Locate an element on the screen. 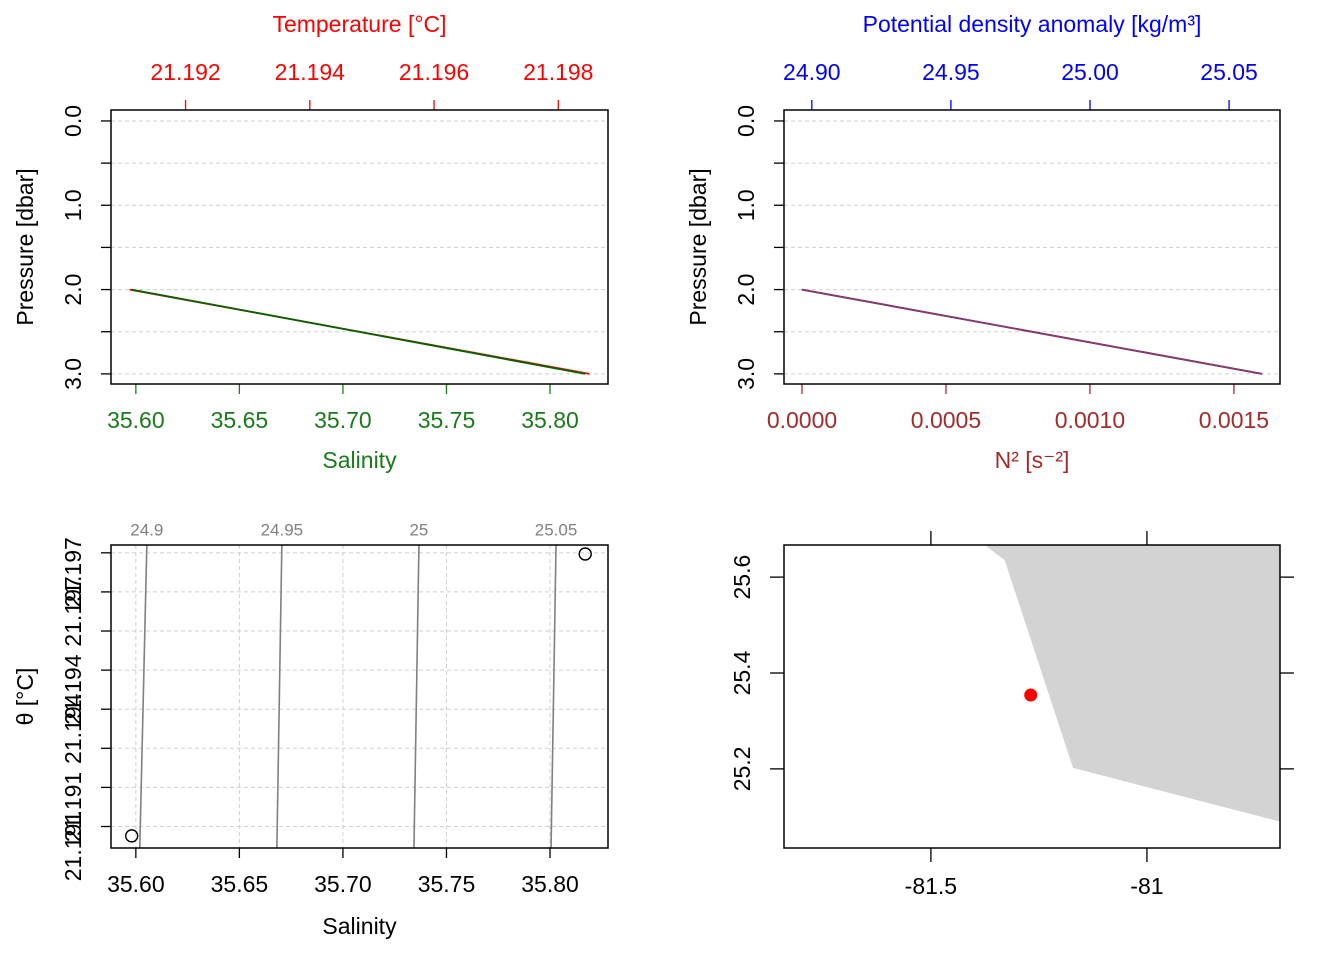 Image resolution: width=1344 pixels, height=960 pixels. x-tick-label: 21.194 is located at coordinates (310, 72).